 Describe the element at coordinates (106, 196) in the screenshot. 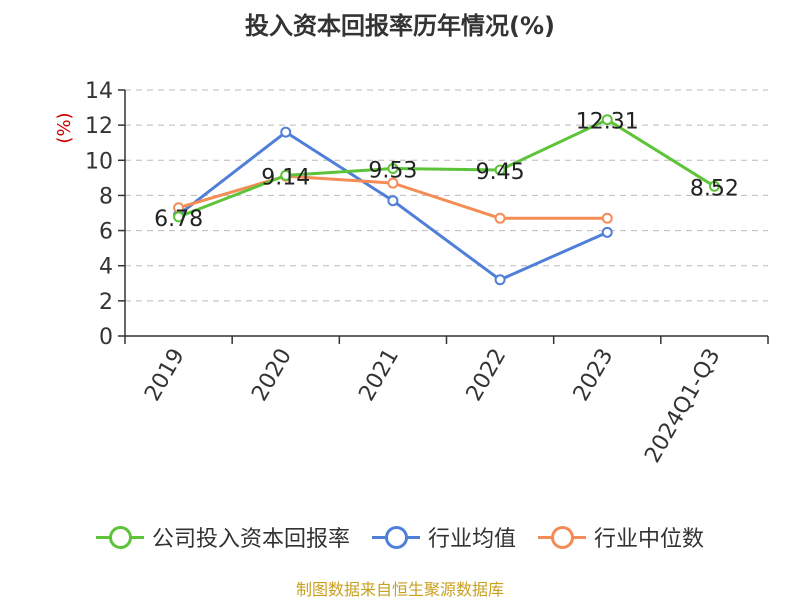

I see `y-tick-label: 8` at that location.